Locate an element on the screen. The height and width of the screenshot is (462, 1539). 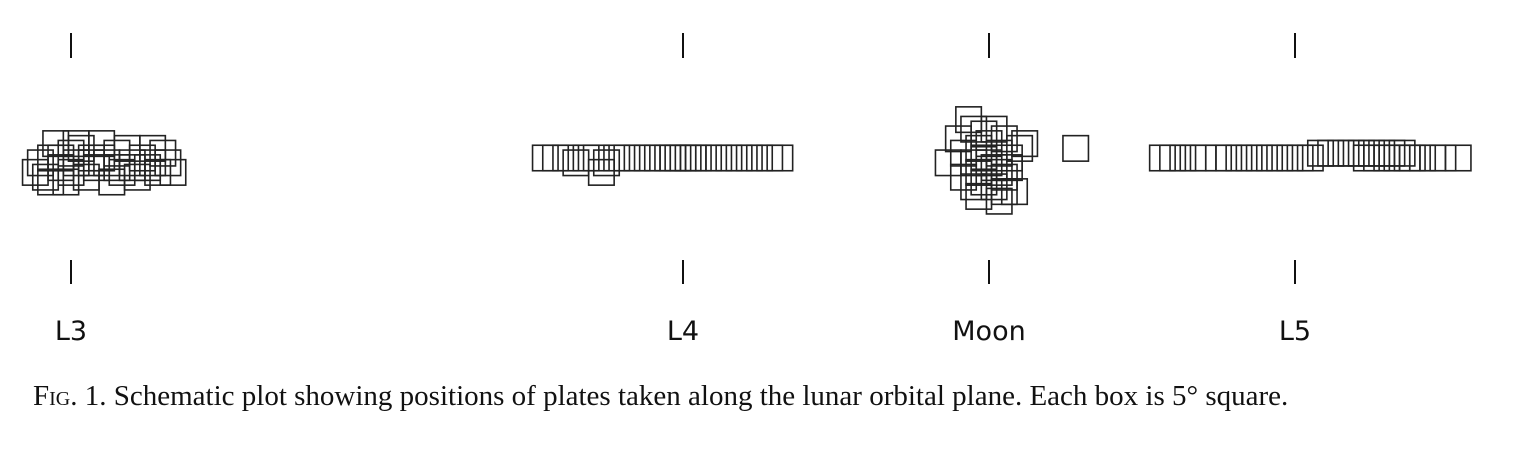
marker-labels: L3 L4 Moon L5 is located at coordinates (683, 331).